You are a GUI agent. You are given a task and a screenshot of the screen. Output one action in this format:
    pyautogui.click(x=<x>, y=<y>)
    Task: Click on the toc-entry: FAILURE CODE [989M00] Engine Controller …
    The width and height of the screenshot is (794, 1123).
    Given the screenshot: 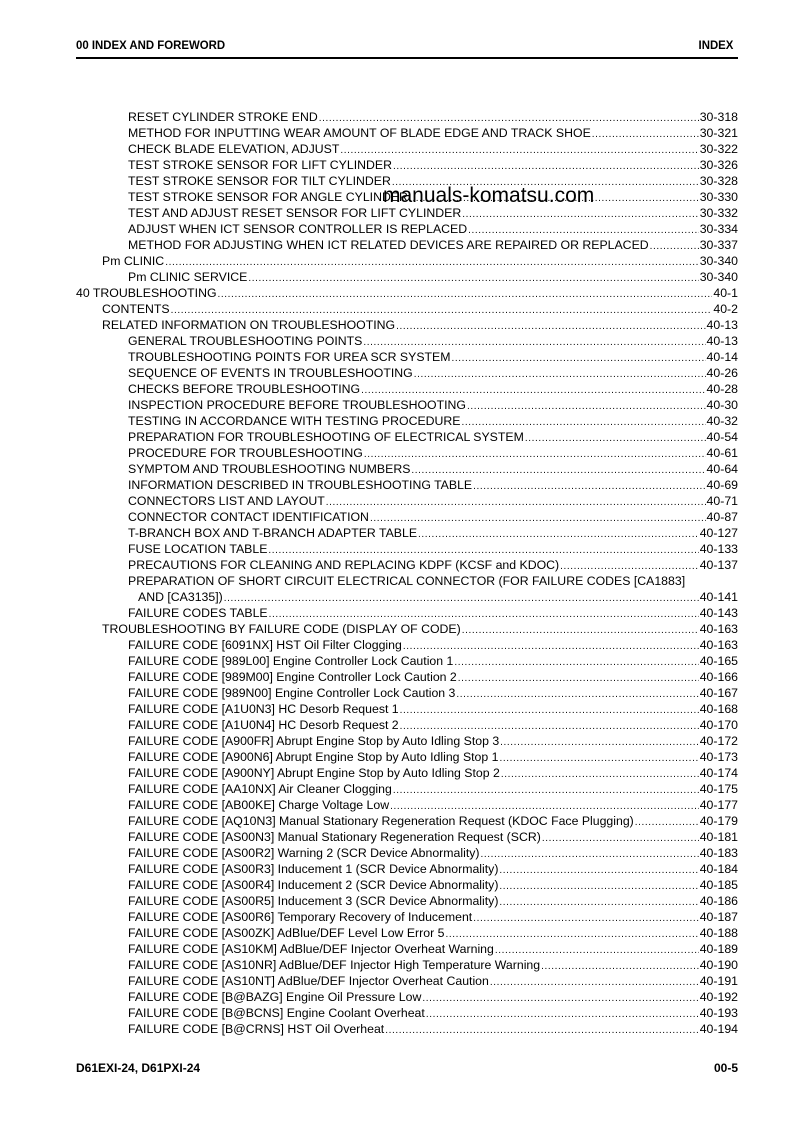 What is the action you would take?
    pyautogui.click(x=407, y=677)
    